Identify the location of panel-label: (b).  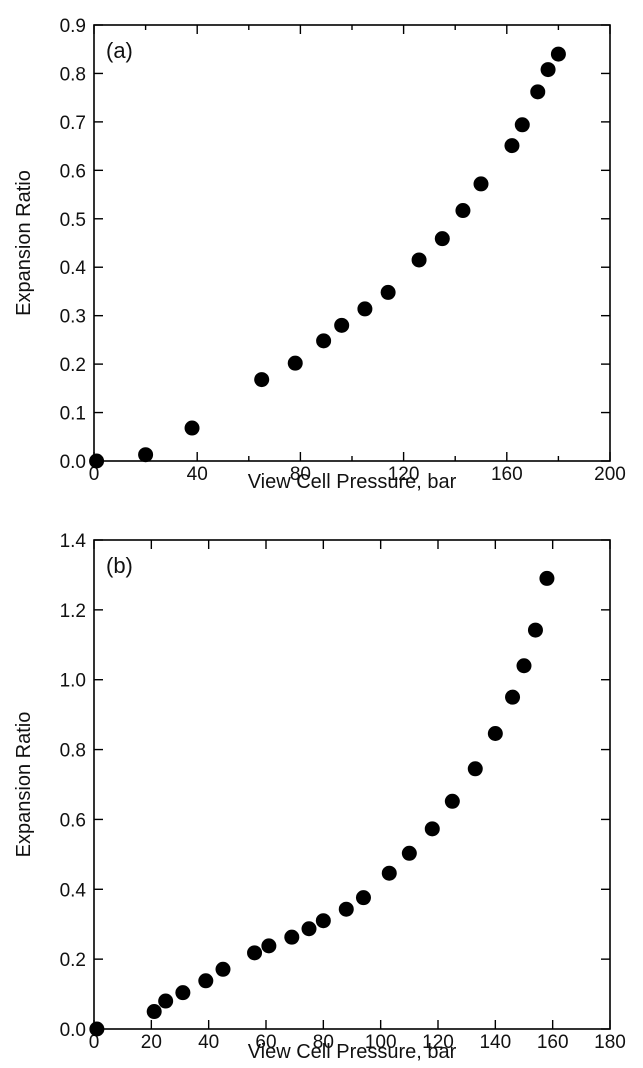
(119, 565).